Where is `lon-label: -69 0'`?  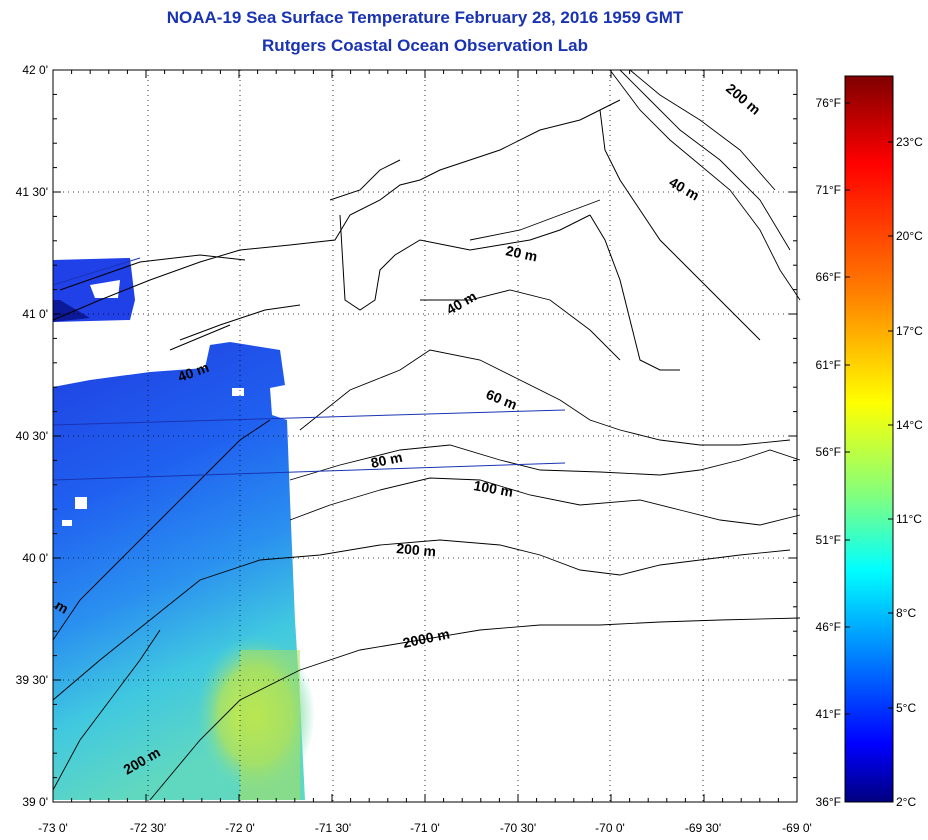 lon-label: -69 0' is located at coordinates (797, 828).